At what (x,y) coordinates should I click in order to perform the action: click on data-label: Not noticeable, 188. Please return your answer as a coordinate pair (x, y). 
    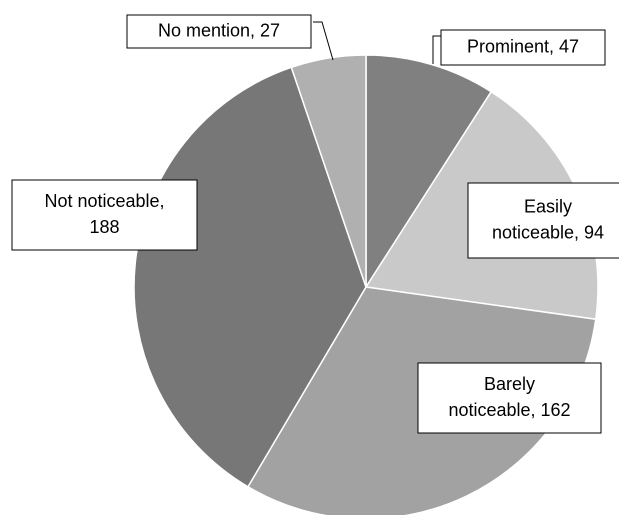
    Looking at the image, I should click on (104, 215).